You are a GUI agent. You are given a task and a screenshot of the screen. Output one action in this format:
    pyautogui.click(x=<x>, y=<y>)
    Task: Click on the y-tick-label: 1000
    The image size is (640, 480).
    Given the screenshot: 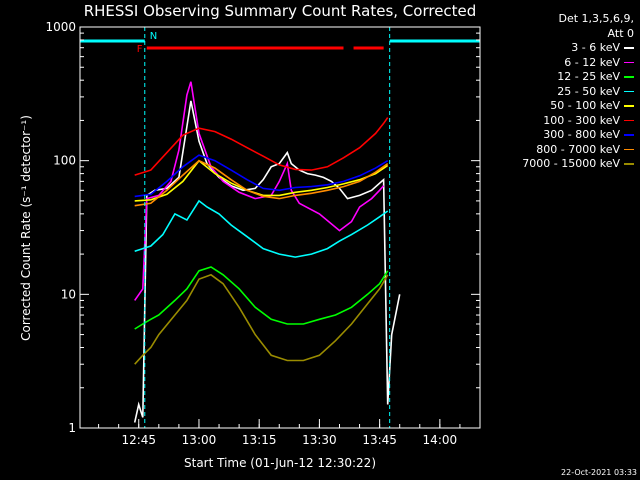 What is the action you would take?
    pyautogui.click(x=60, y=27)
    